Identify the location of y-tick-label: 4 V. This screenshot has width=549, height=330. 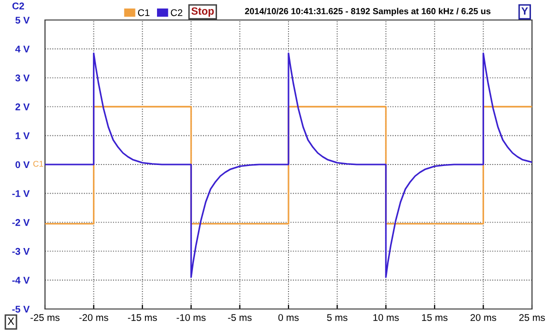
(22, 49).